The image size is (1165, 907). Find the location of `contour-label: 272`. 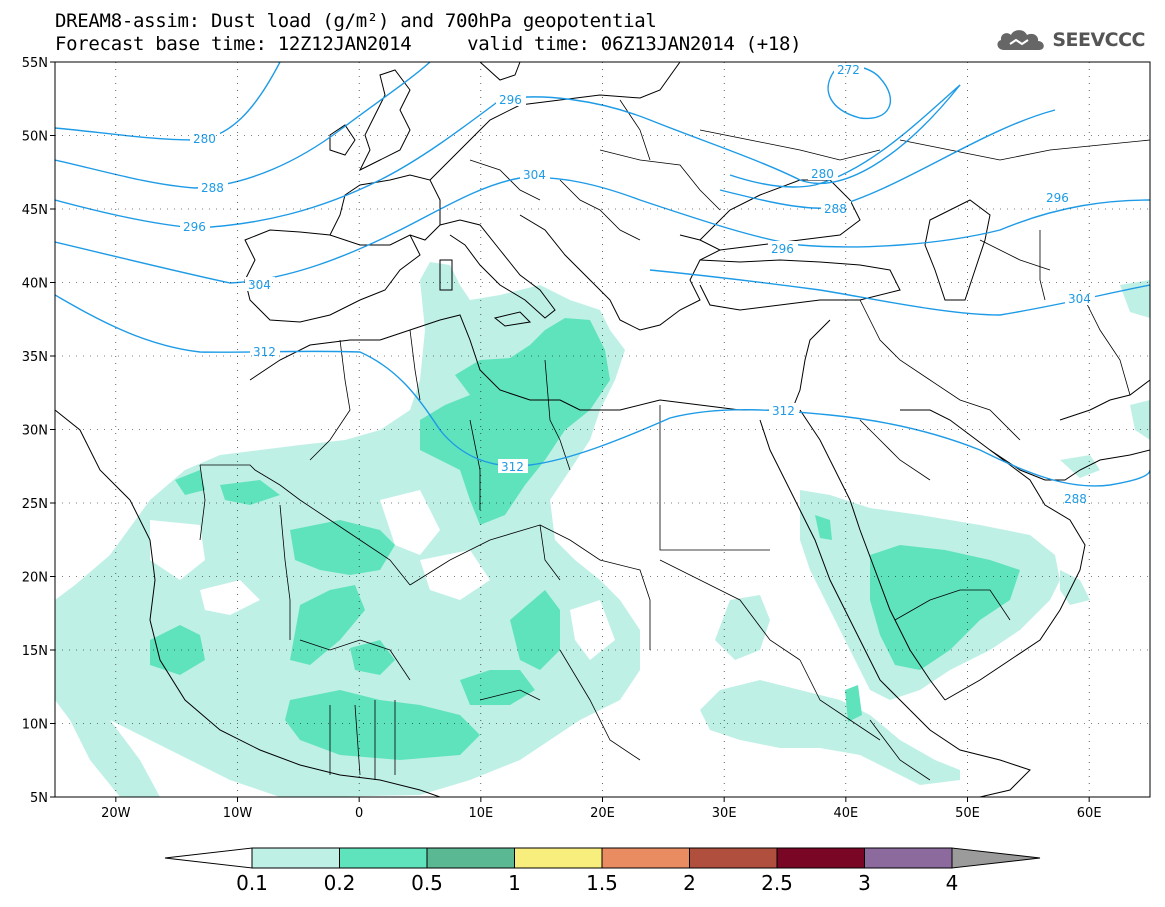

contour-label: 272 is located at coordinates (848, 70).